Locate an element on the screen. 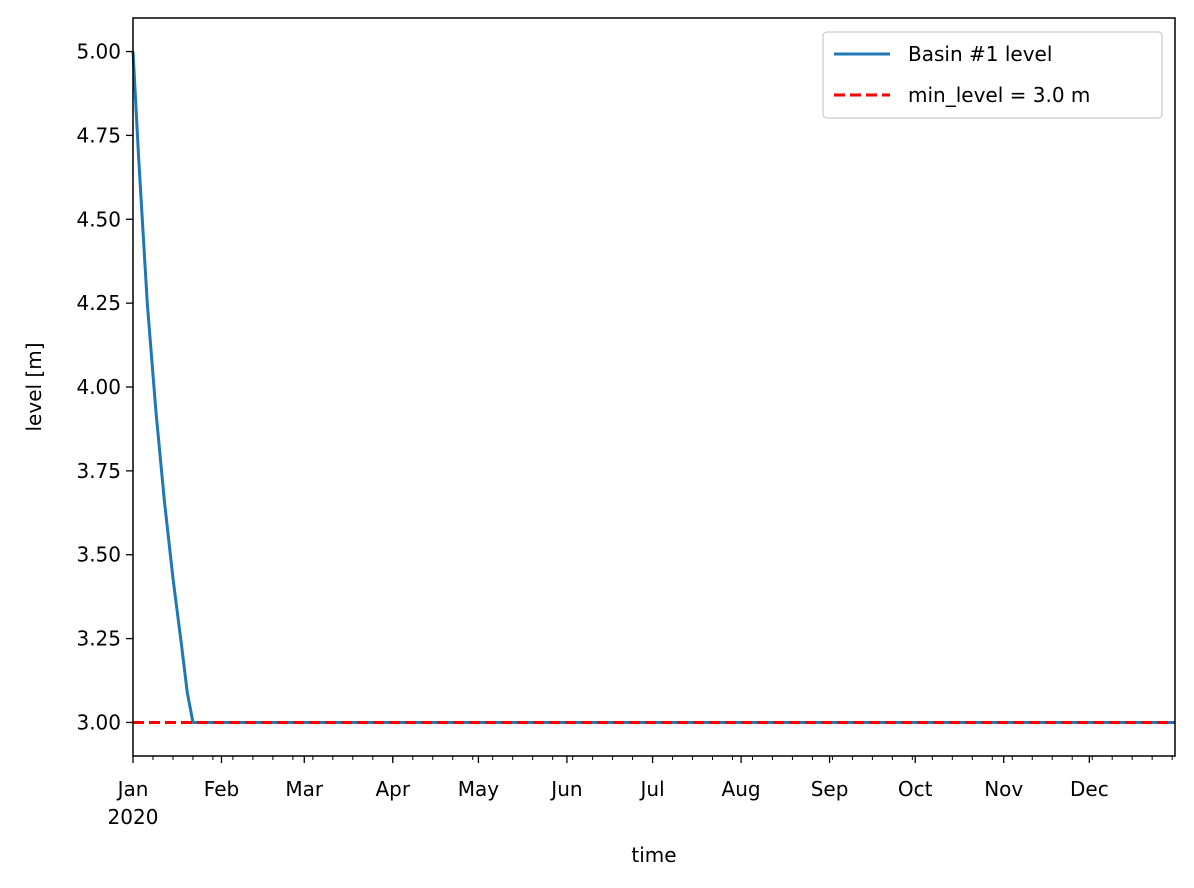  y-tick-label: 4.50 is located at coordinates (98, 219).